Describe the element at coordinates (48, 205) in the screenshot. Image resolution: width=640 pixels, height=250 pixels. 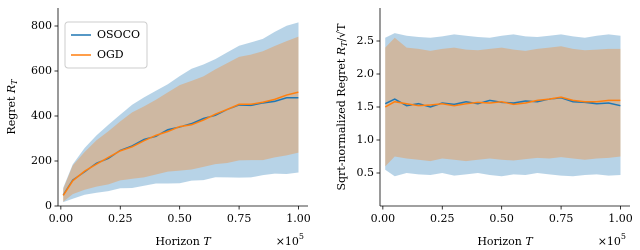
I see `y-tick-label: 0` at that location.